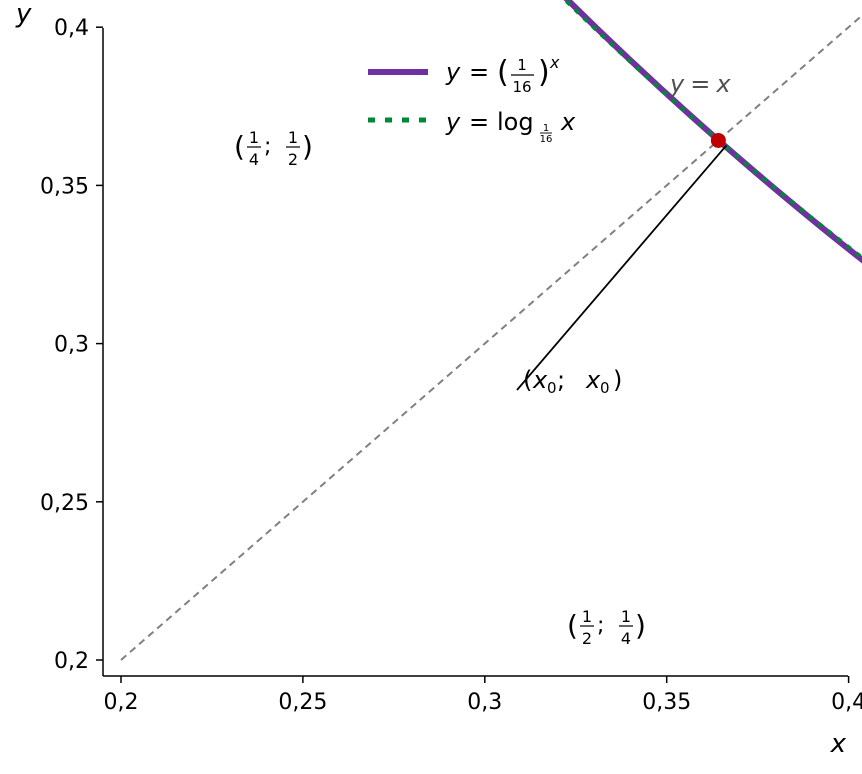 The height and width of the screenshot is (774, 862). What do you see at coordinates (838, 744) in the screenshot?
I see `x-axis-label: x` at bounding box center [838, 744].